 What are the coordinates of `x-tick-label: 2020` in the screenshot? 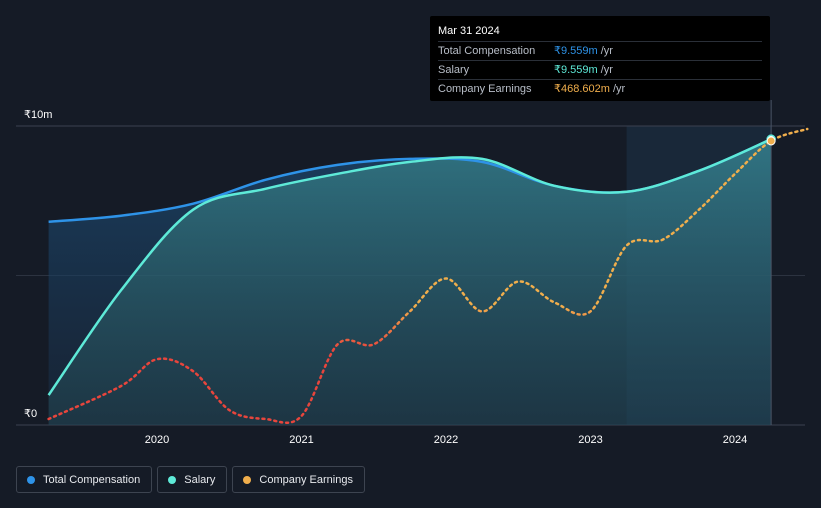 It's located at (157, 440).